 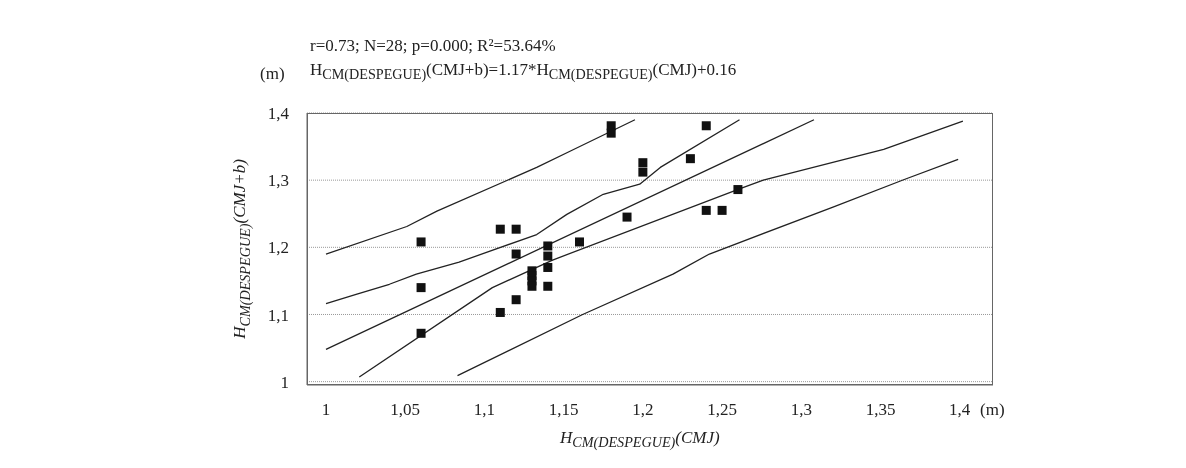 I want to click on x-tick-label: 1,25, so click(x=722, y=410).